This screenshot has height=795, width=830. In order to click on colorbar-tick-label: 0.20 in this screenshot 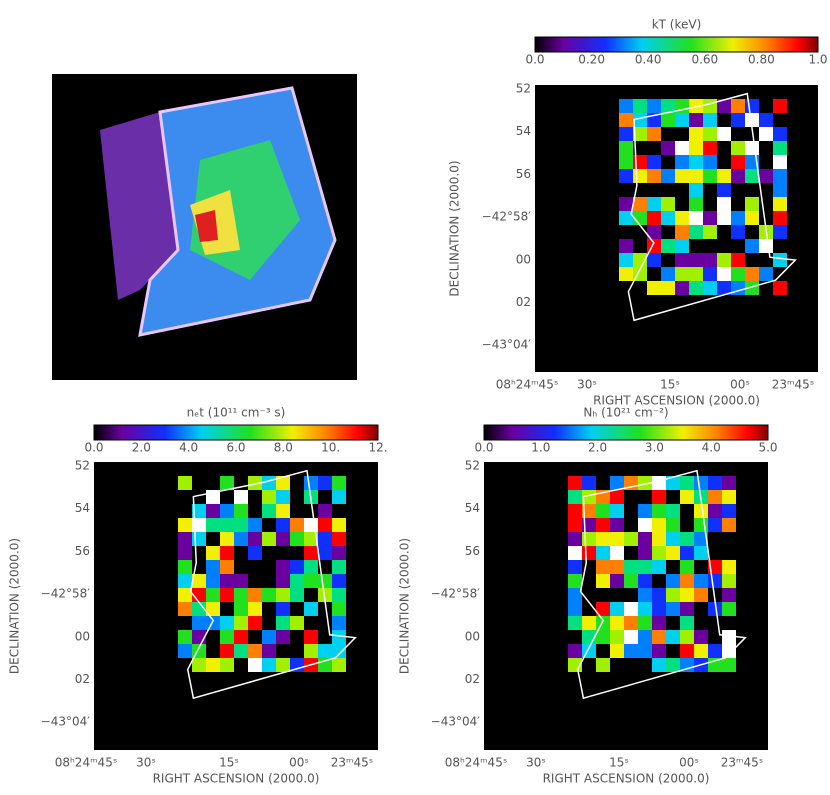, I will do `click(591, 60)`.